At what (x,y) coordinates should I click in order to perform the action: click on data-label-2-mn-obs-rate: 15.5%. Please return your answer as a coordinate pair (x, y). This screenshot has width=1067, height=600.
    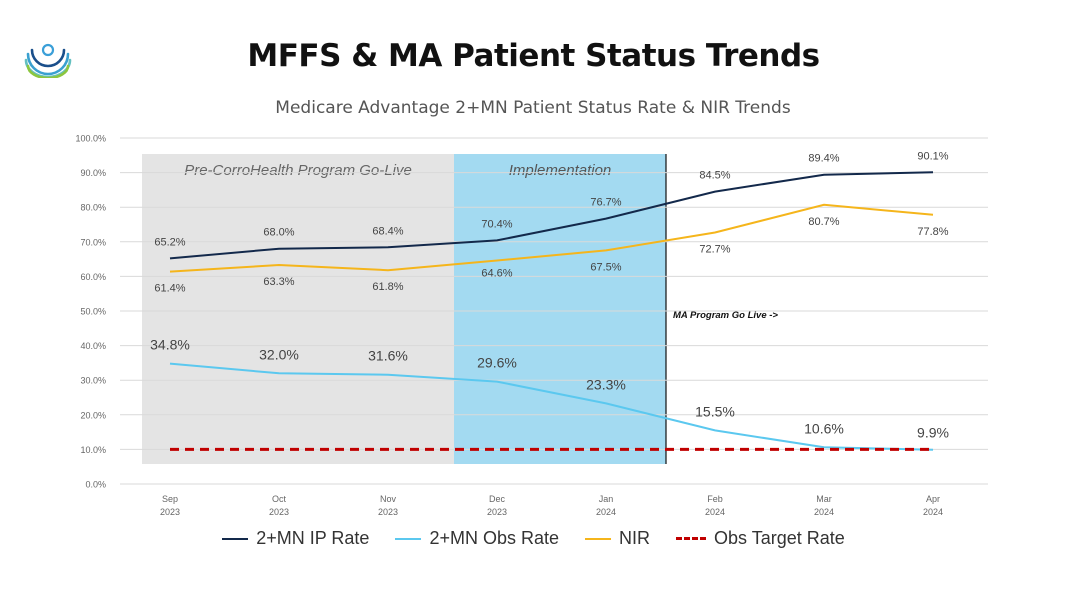
    Looking at the image, I should click on (715, 411).